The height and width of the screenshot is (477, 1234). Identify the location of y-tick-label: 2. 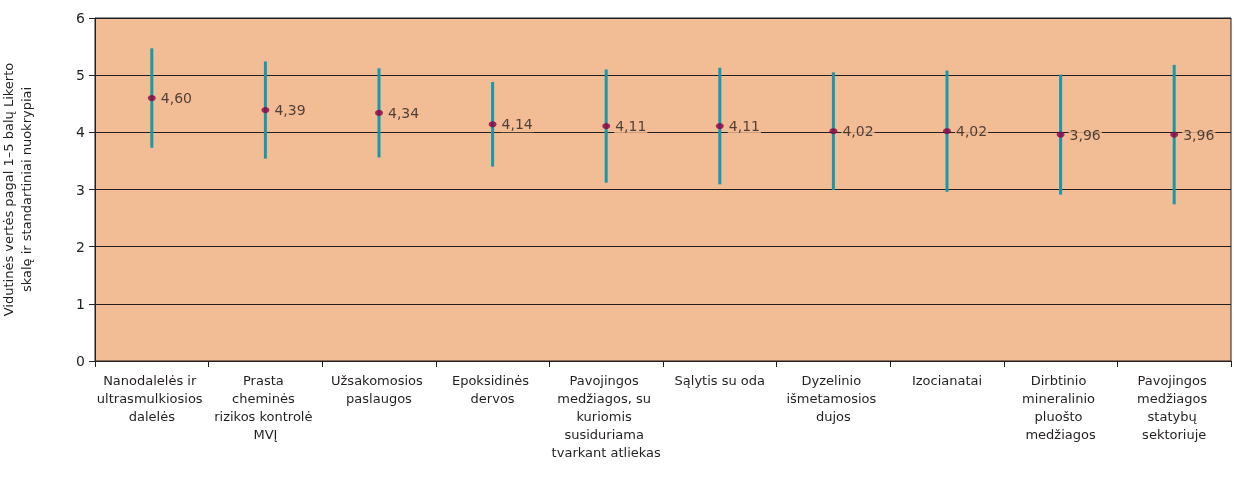
(80, 246).